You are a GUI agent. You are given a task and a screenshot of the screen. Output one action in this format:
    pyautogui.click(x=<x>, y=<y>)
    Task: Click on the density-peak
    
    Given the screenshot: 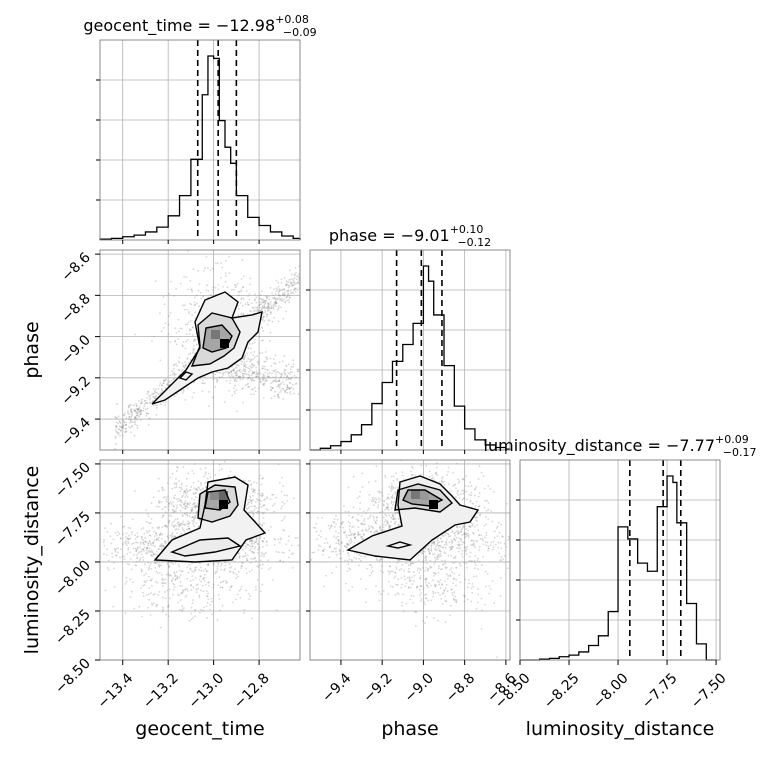 What is the action you would take?
    pyautogui.click(x=223, y=504)
    